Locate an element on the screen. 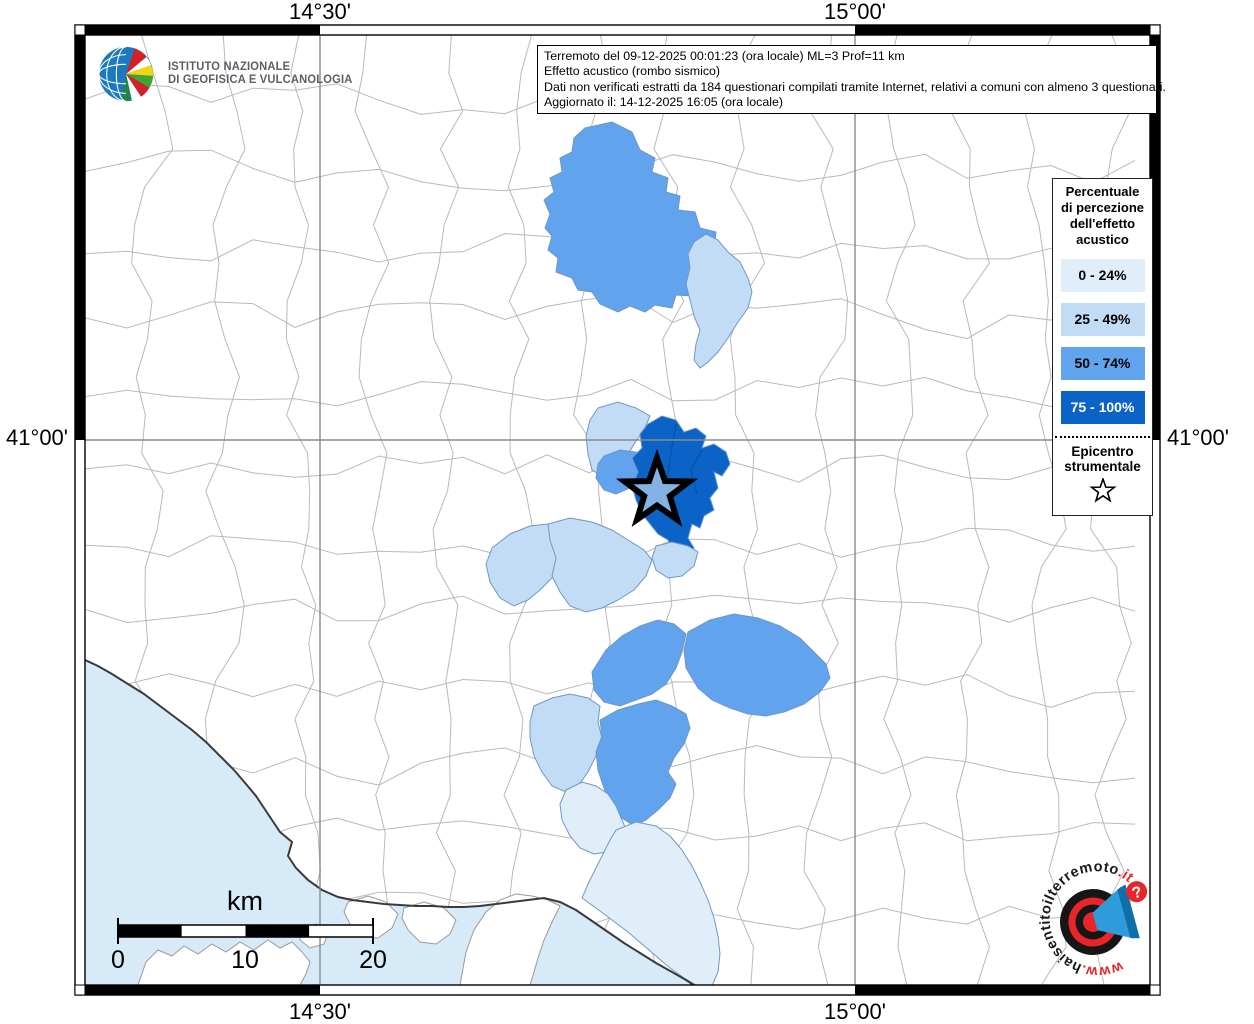 This screenshot has height=1024, width=1254. region-central-east is located at coordinates (757, 665).